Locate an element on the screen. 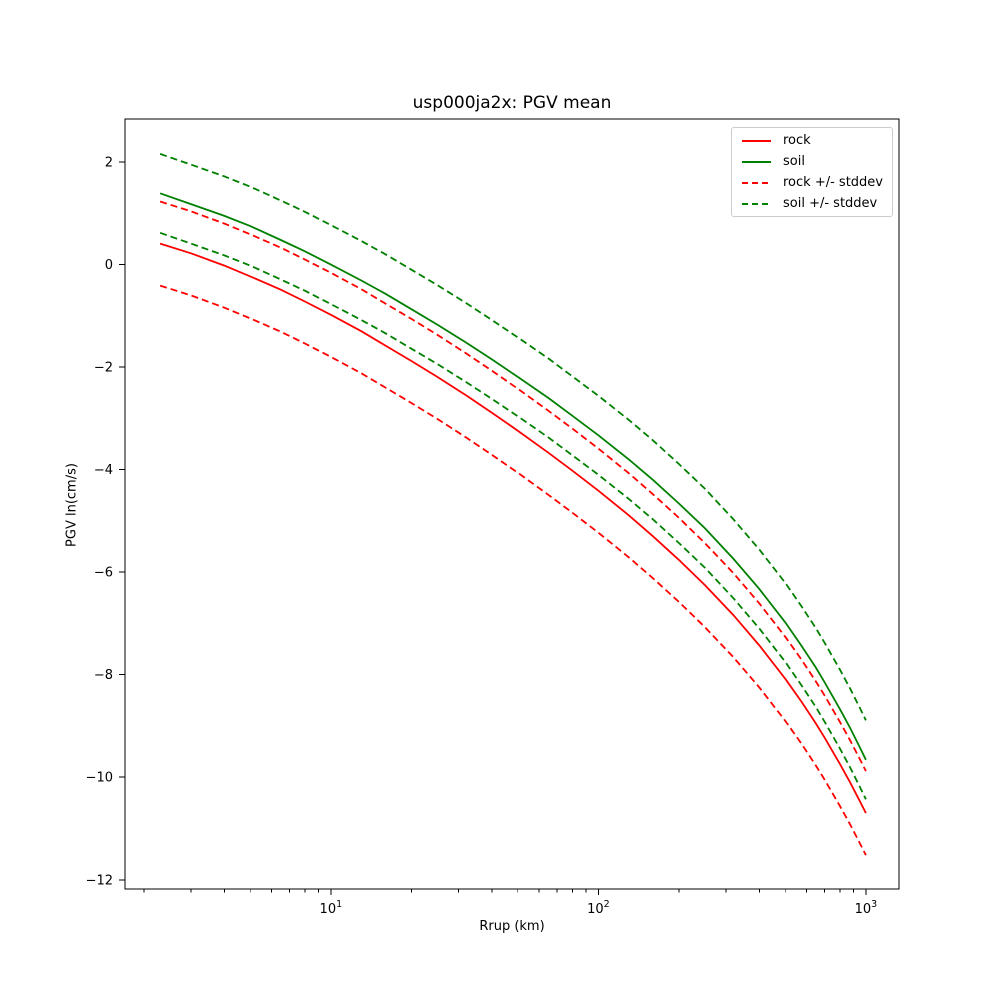 This screenshot has height=1000, width=1000. y-tick-label: −2 is located at coordinates (103, 368).